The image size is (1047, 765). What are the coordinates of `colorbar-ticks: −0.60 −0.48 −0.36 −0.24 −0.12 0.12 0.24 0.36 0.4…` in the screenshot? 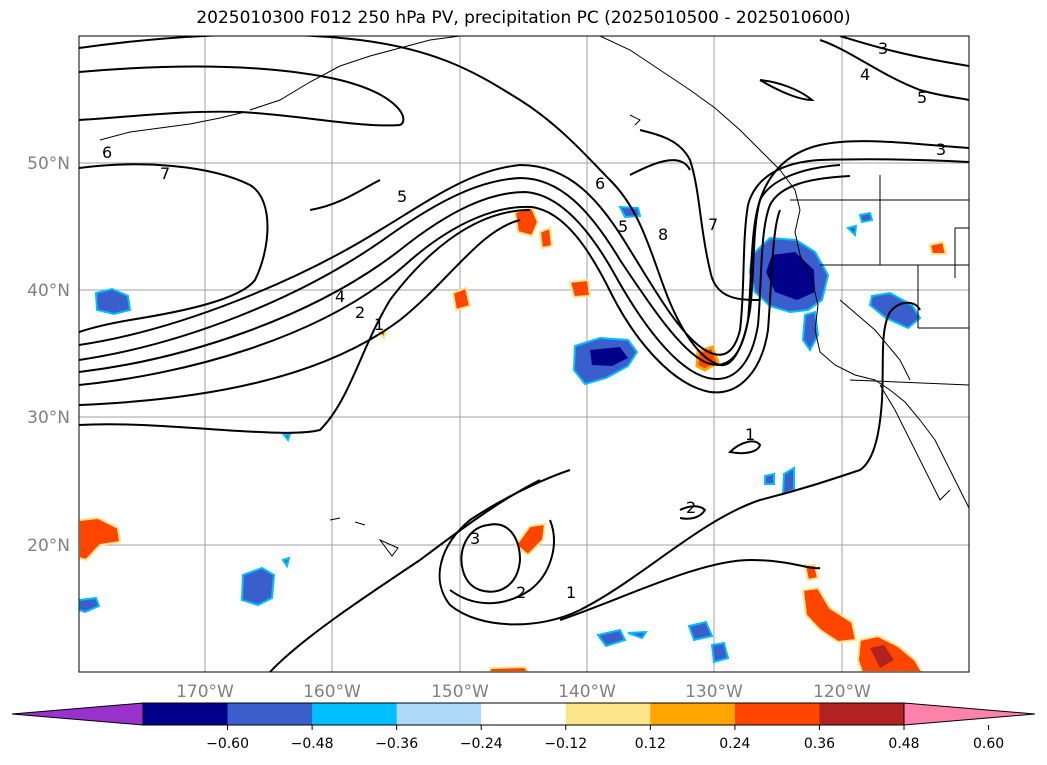 It's located at (605, 738).